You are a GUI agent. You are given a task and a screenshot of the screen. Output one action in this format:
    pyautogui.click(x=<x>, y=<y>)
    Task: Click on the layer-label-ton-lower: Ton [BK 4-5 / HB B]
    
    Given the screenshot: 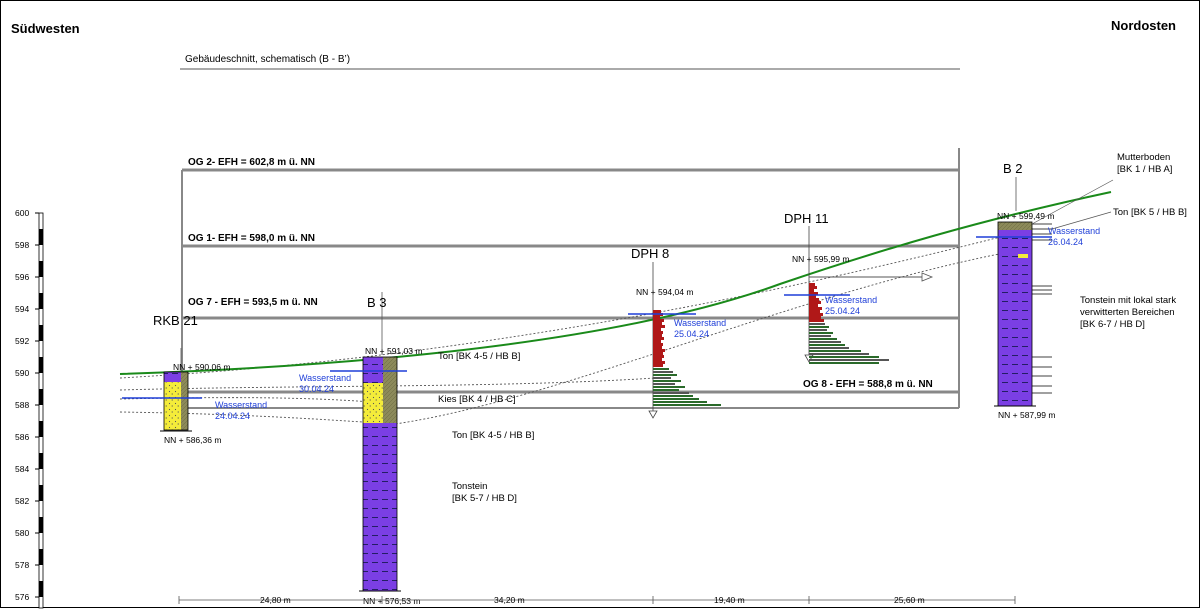 What is the action you would take?
    pyautogui.click(x=493, y=435)
    